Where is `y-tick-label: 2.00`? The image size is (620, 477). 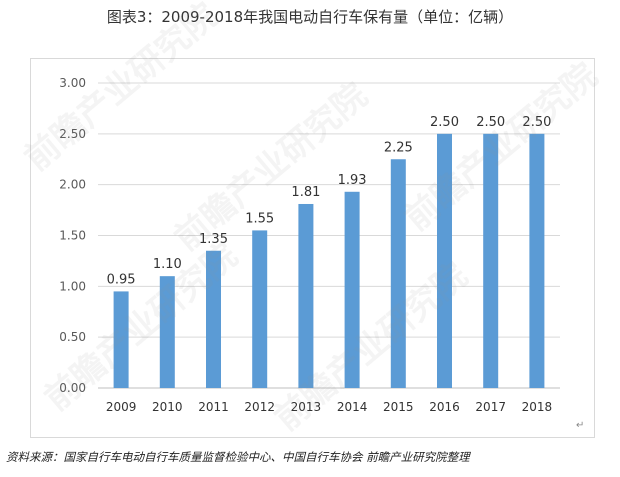 y-tick-label: 2.00 is located at coordinates (72, 185).